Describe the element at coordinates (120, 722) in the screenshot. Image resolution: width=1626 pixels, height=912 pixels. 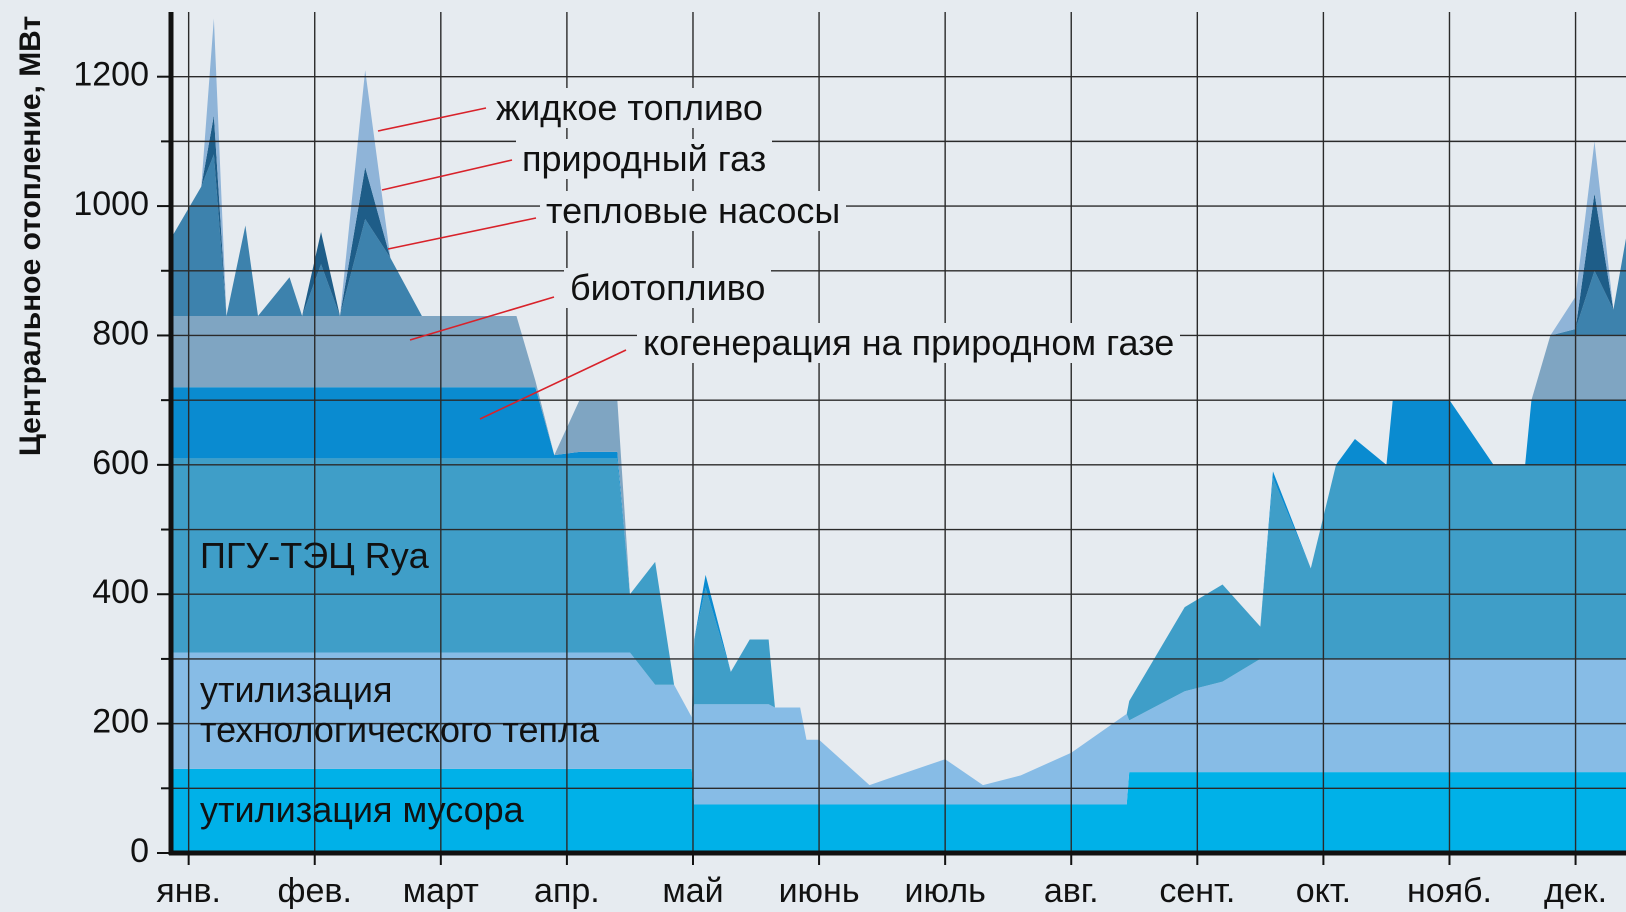
I see `y-tick-label: 200` at that location.